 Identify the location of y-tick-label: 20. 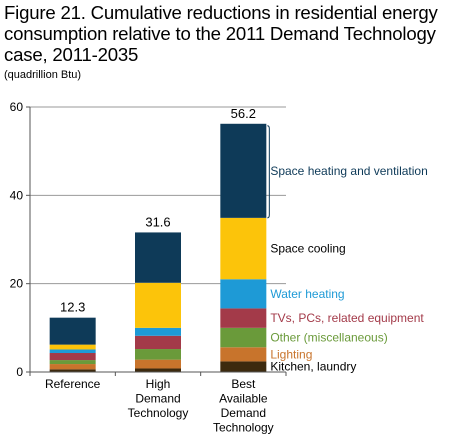
(17, 284).